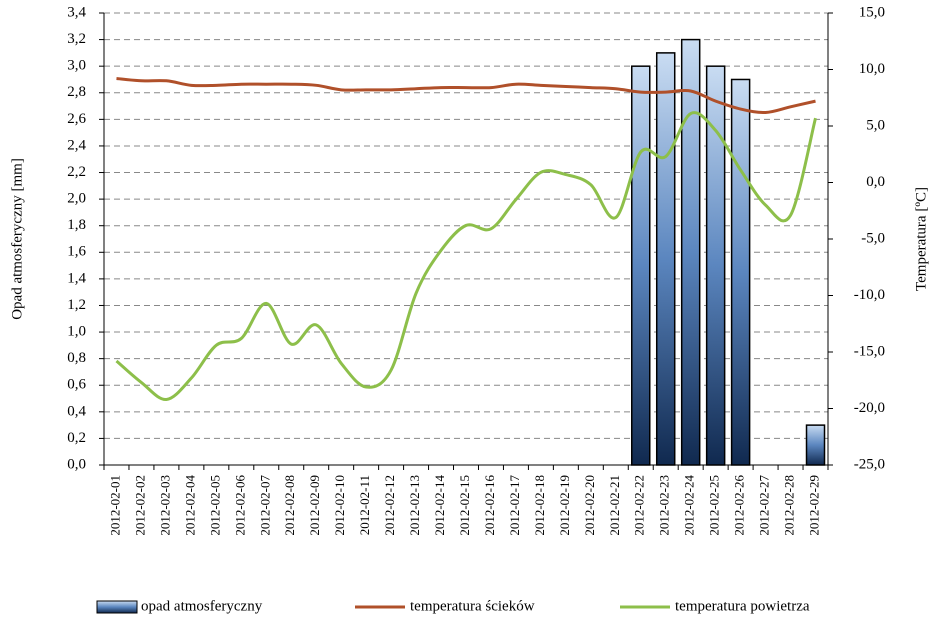 The image size is (935, 623). I want to click on x-tick-label: 2012-02-28, so click(789, 505).